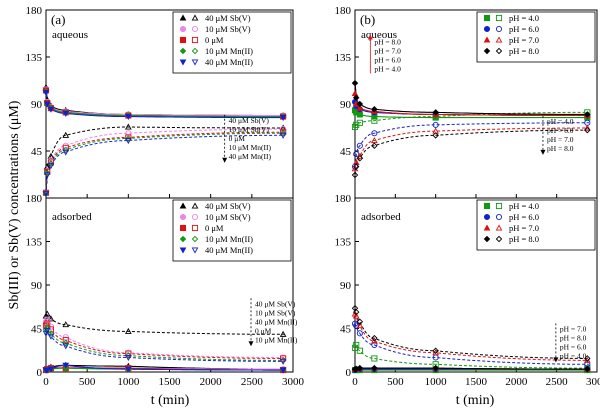 This screenshot has width=600, height=411. What do you see at coordinates (276, 339) in the screenshot?
I see `annotation-label: 10 μM Mn(II)` at bounding box center [276, 339].